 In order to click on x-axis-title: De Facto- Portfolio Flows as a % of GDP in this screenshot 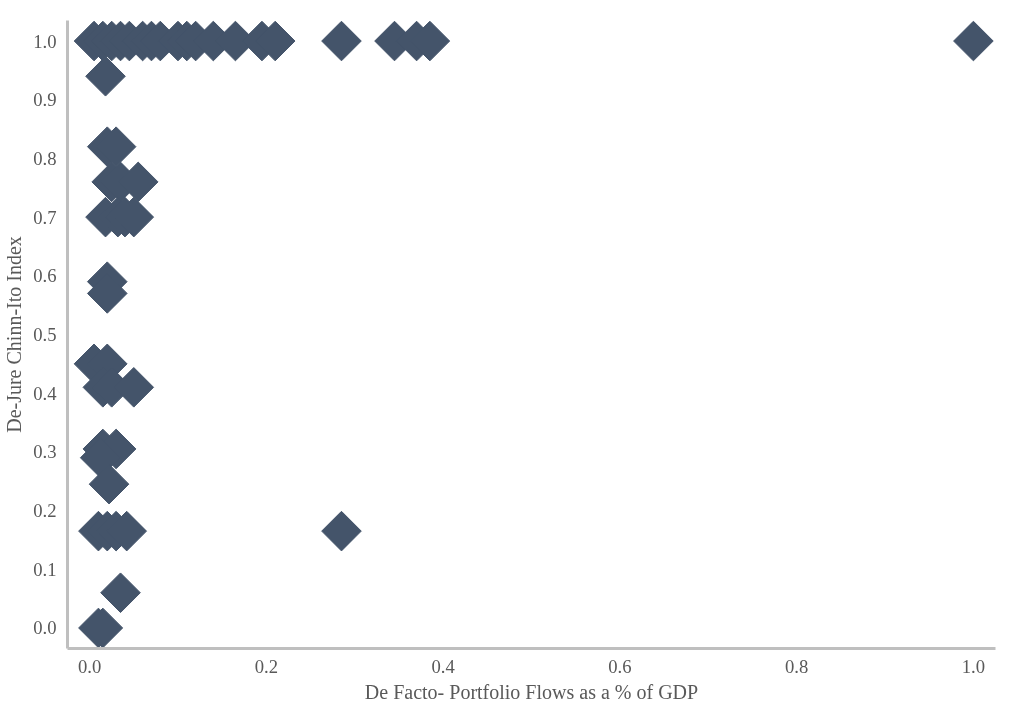, I will do `click(531, 691)`.